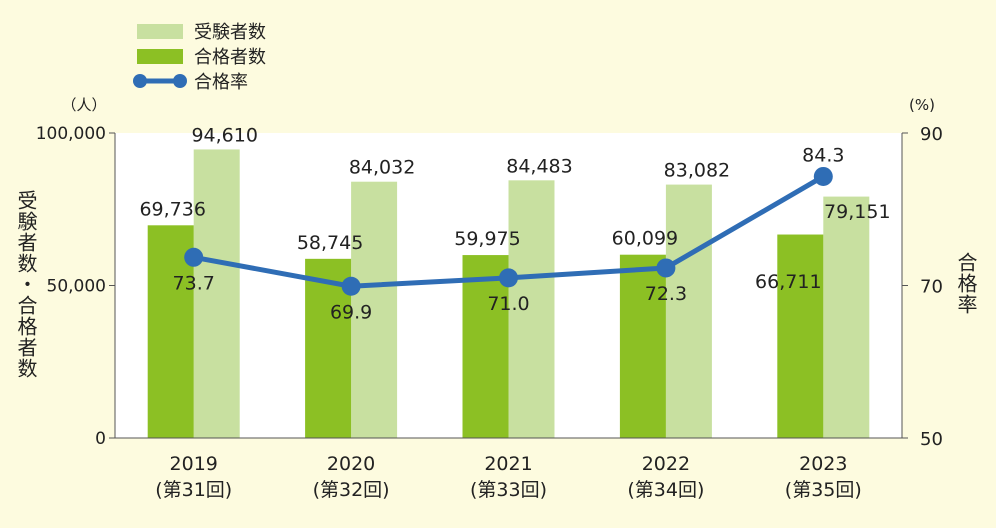 The height and width of the screenshot is (528, 996). Describe the element at coordinates (224, 135) in the screenshot. I see `label-applicants-2019: 94,610` at that location.